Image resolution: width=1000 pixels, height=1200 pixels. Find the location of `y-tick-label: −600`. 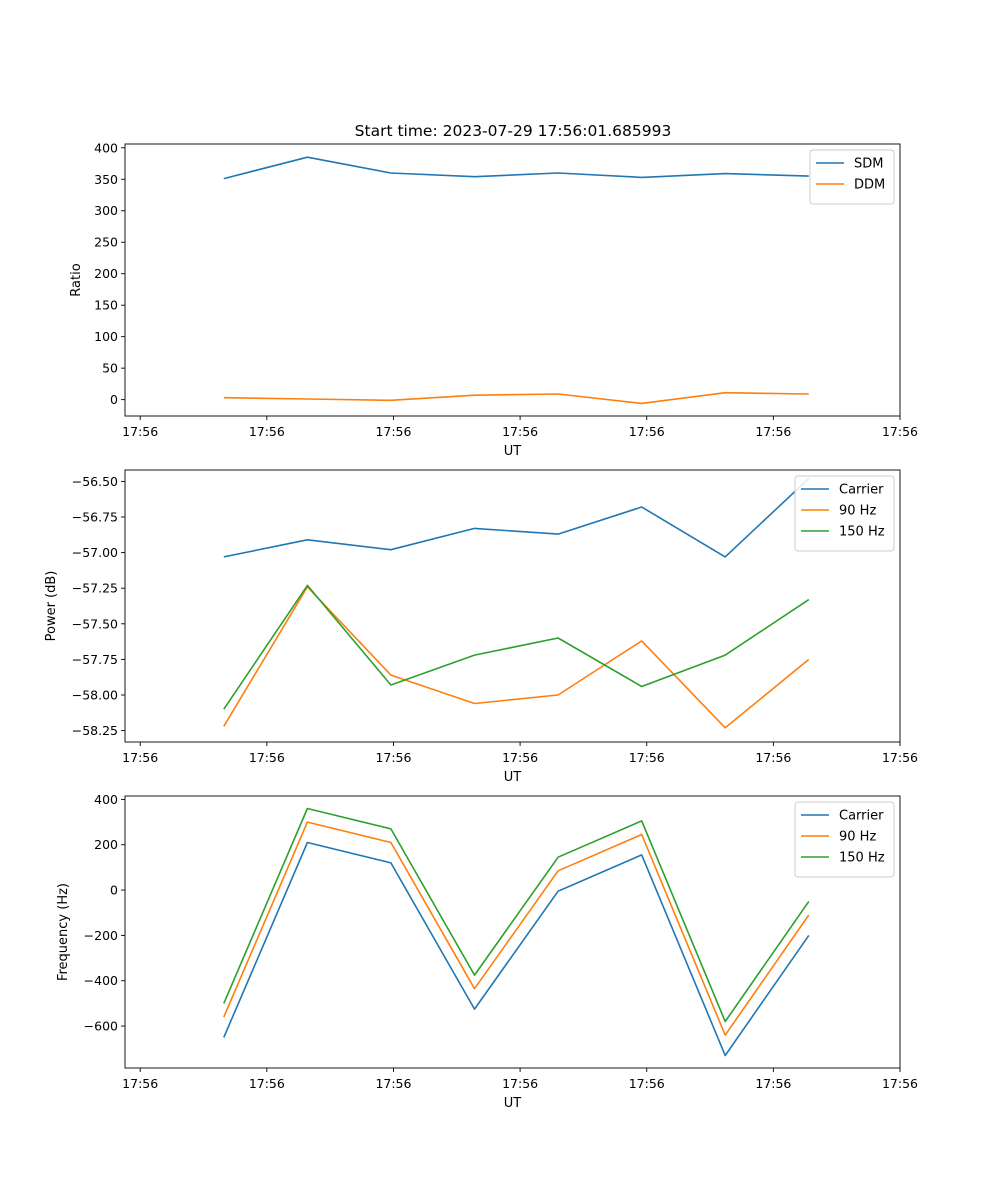

y-tick-label: −600 is located at coordinates (101, 1026).